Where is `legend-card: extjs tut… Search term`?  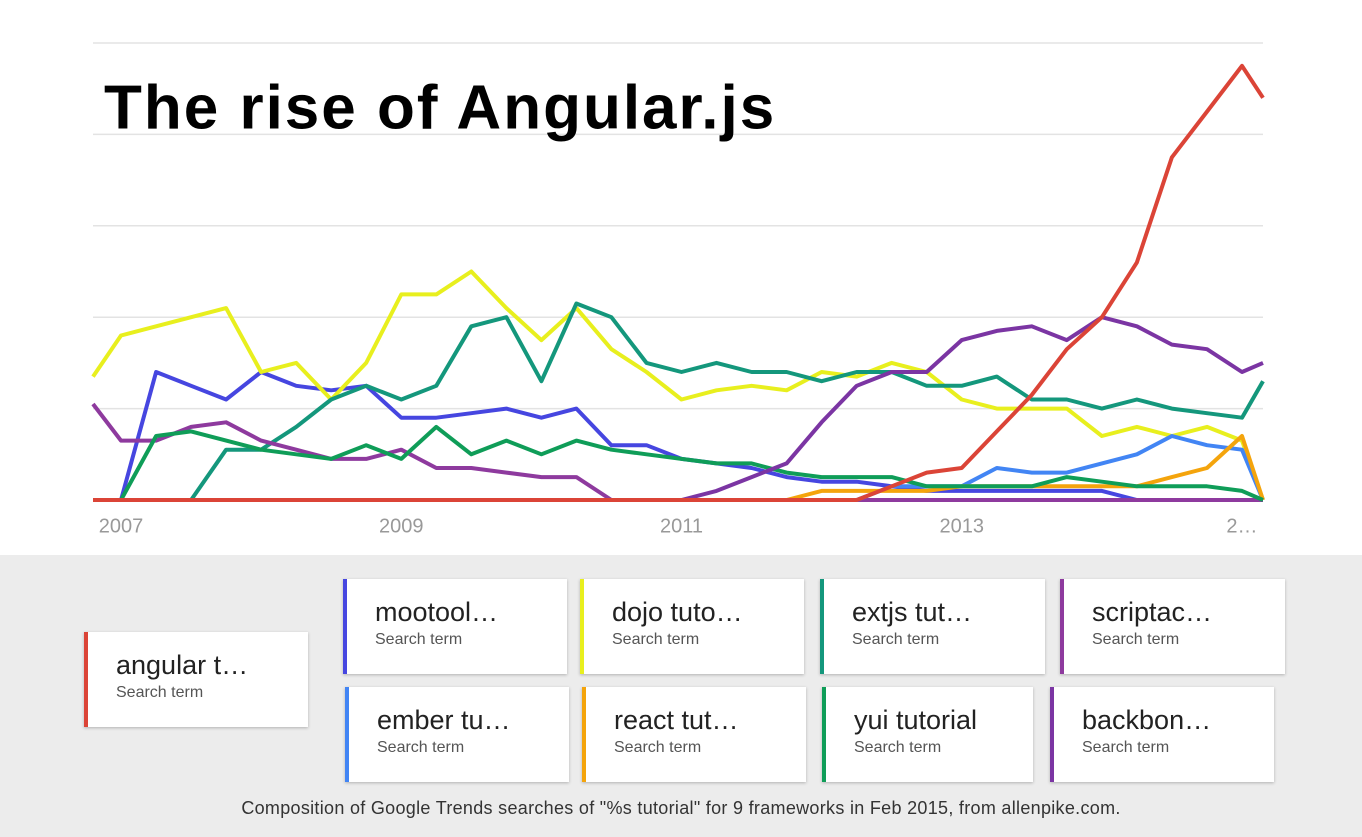 legend-card: extjs tut… Search term is located at coordinates (932, 626).